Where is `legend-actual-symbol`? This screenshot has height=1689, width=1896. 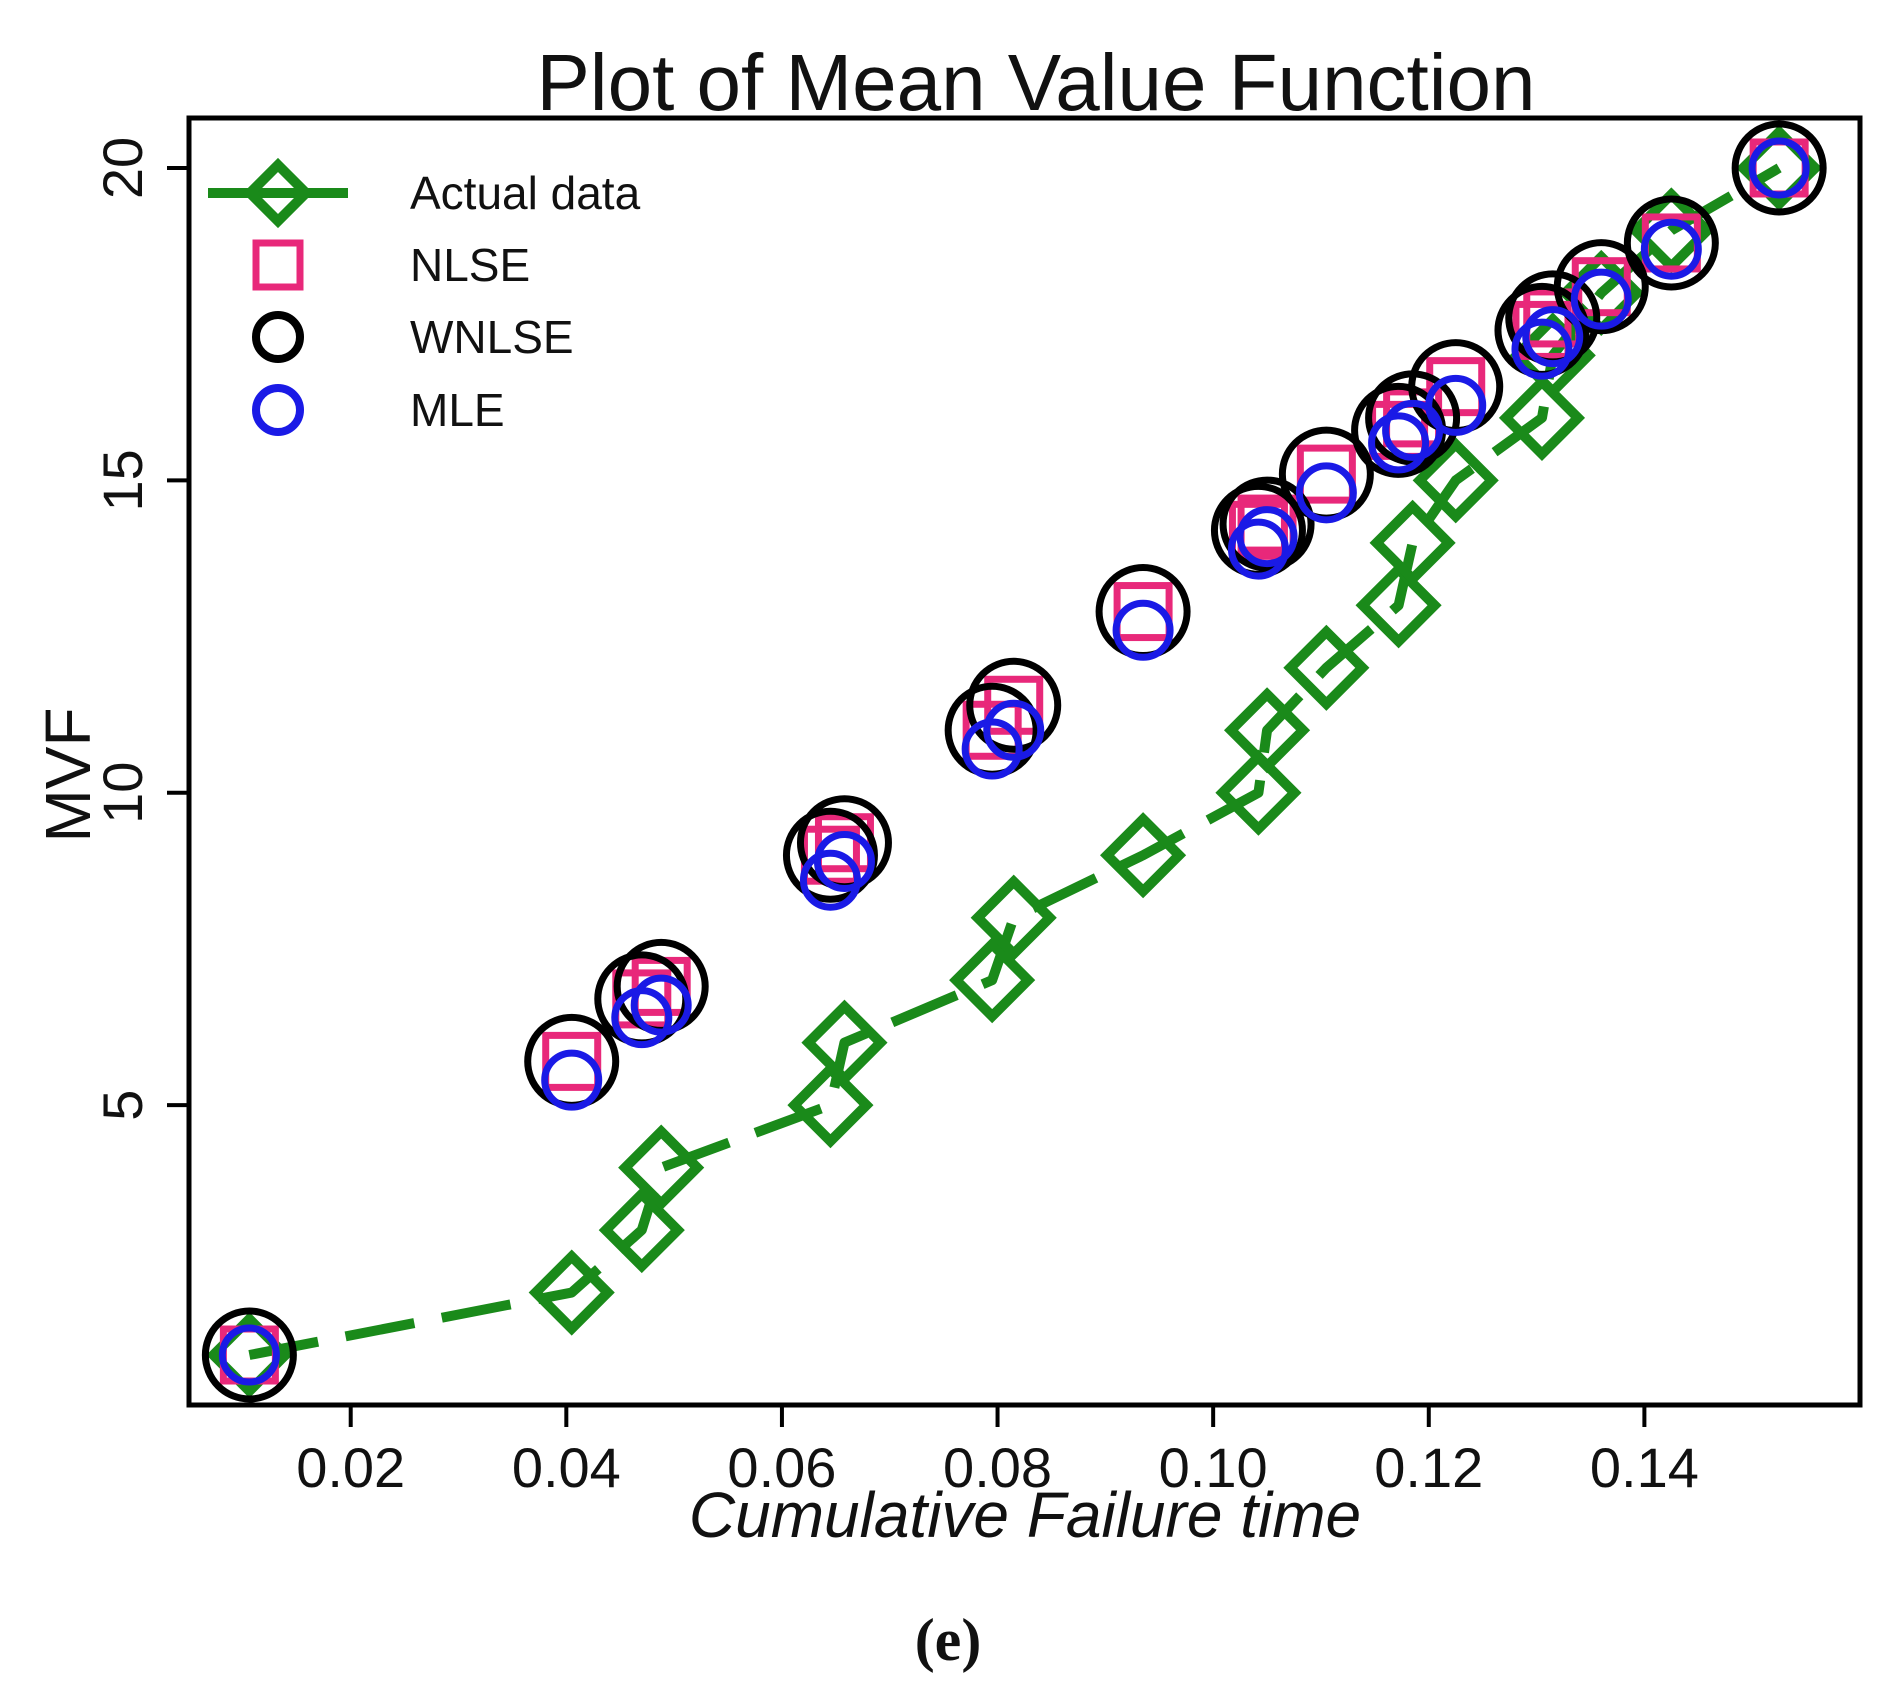
legend-actual-symbol is located at coordinates (278, 193).